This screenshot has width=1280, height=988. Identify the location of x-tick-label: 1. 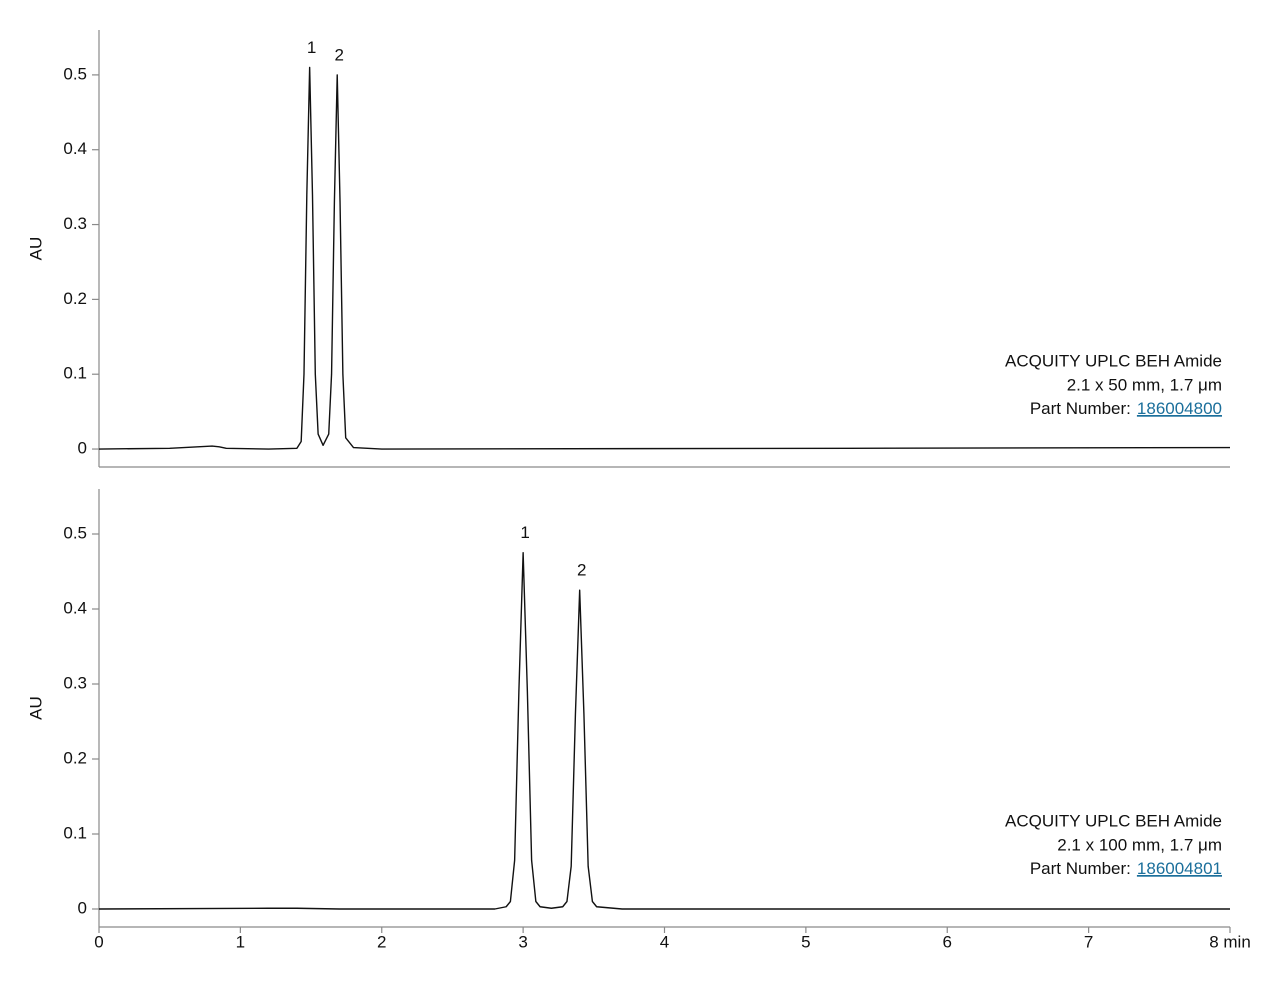
(240, 941).